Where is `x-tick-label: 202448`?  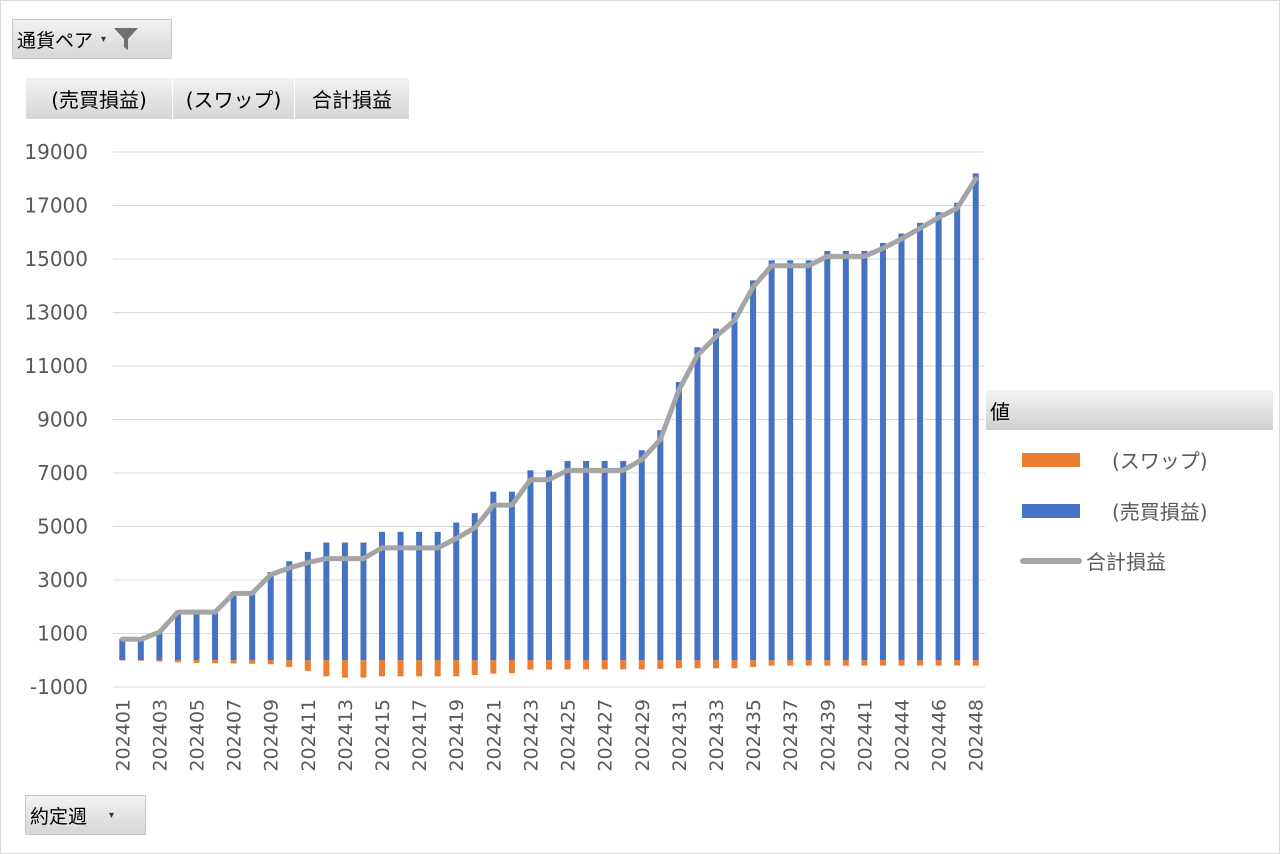
x-tick-label: 202448 is located at coordinates (977, 735).